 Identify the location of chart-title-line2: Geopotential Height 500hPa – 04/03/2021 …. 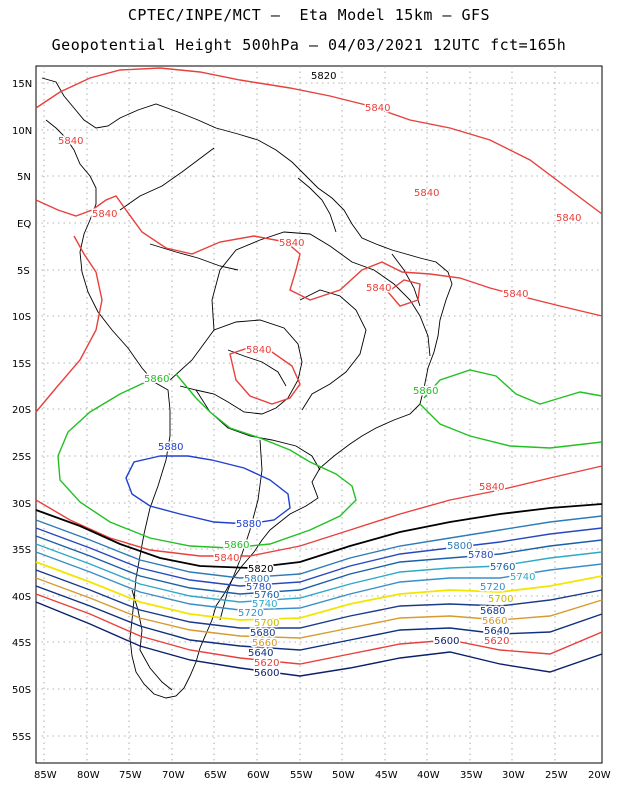
(309, 45).